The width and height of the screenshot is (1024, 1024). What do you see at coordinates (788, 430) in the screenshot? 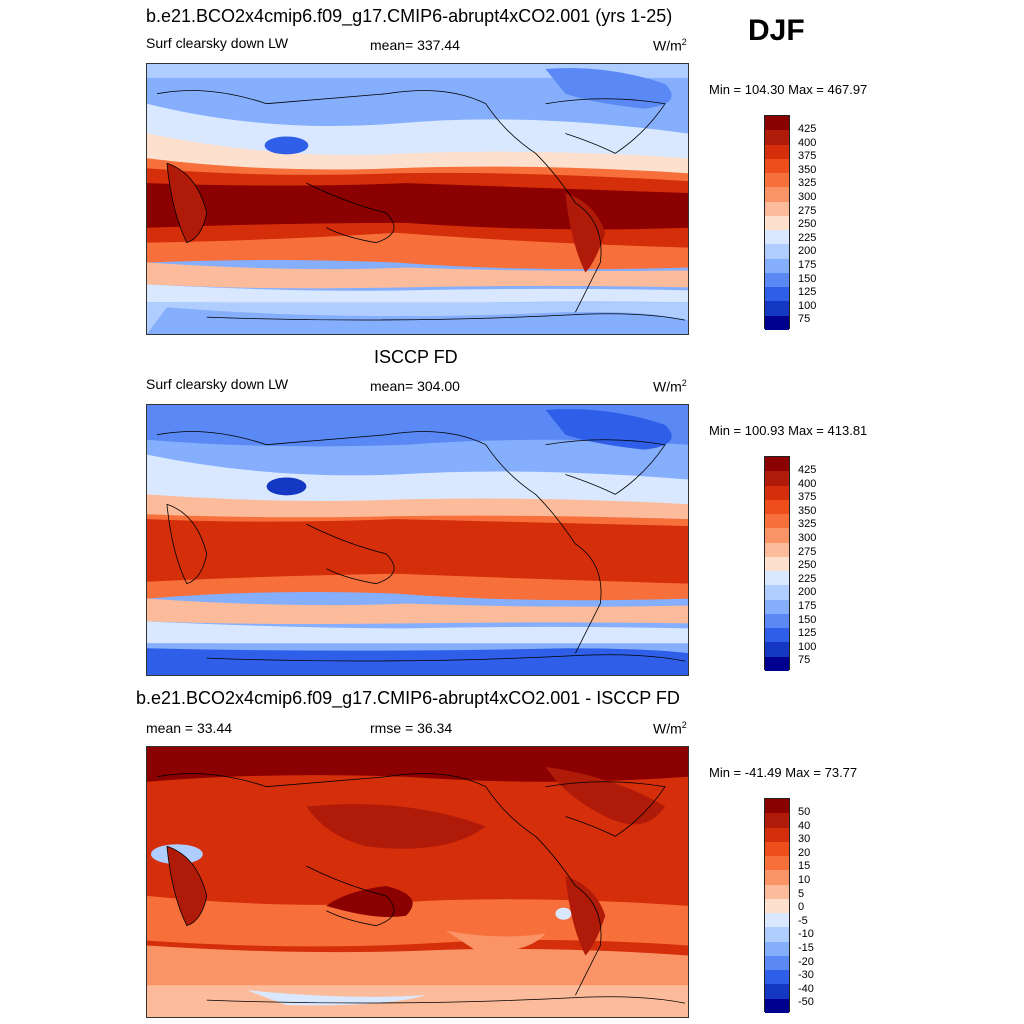
I see `panel2-minmax: Min = 100.93 Max = 413.81` at bounding box center [788, 430].